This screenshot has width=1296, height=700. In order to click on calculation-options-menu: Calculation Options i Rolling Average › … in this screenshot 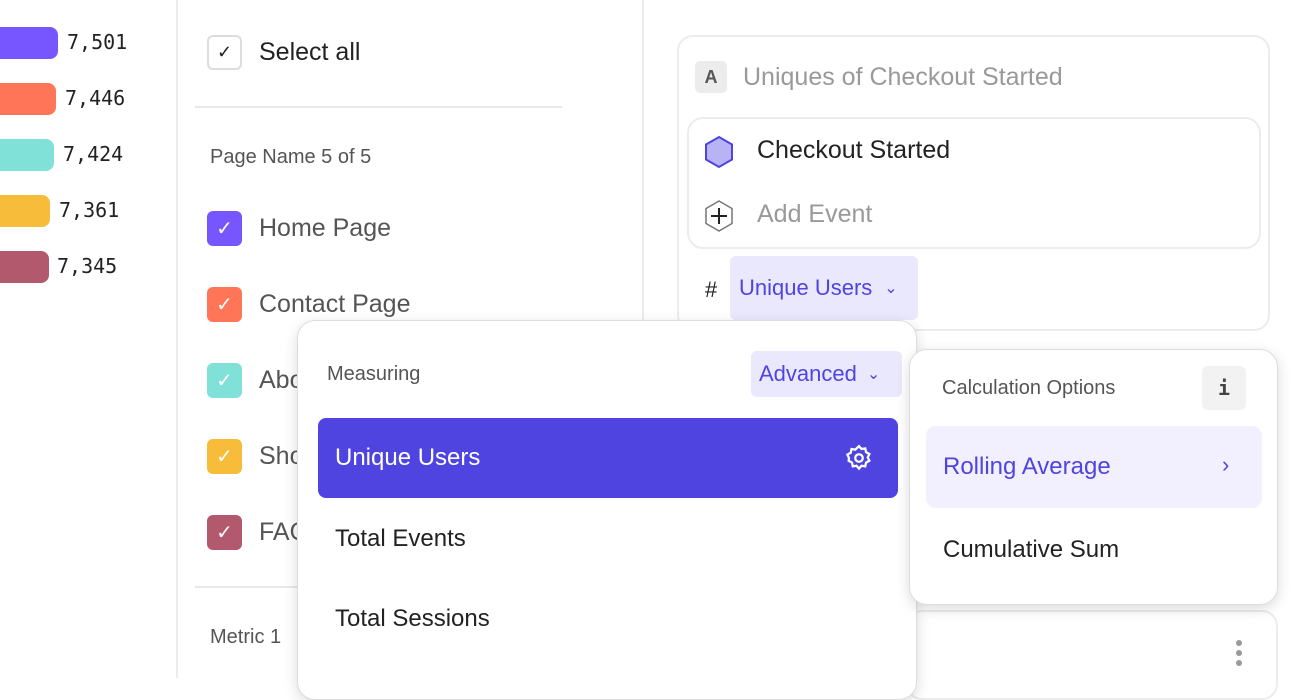, I will do `click(1093, 477)`.